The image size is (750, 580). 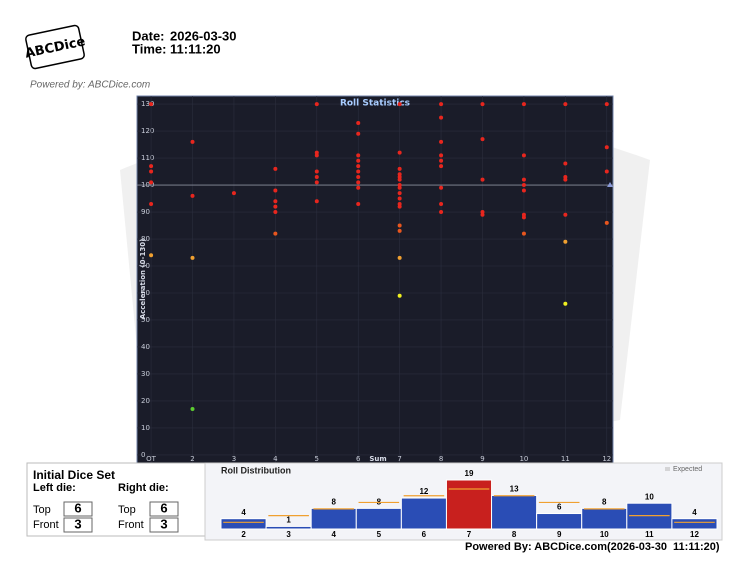 I want to click on x-tick-label: 4, so click(x=275, y=459).